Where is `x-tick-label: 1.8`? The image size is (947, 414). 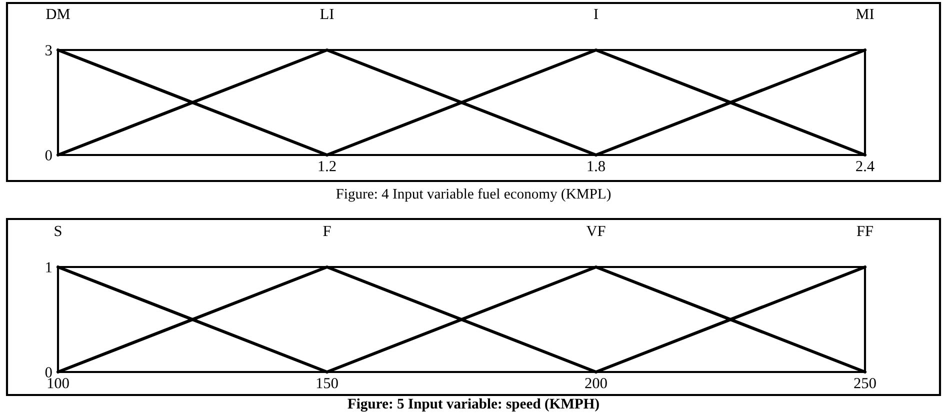 x-tick-label: 1.8 is located at coordinates (596, 166).